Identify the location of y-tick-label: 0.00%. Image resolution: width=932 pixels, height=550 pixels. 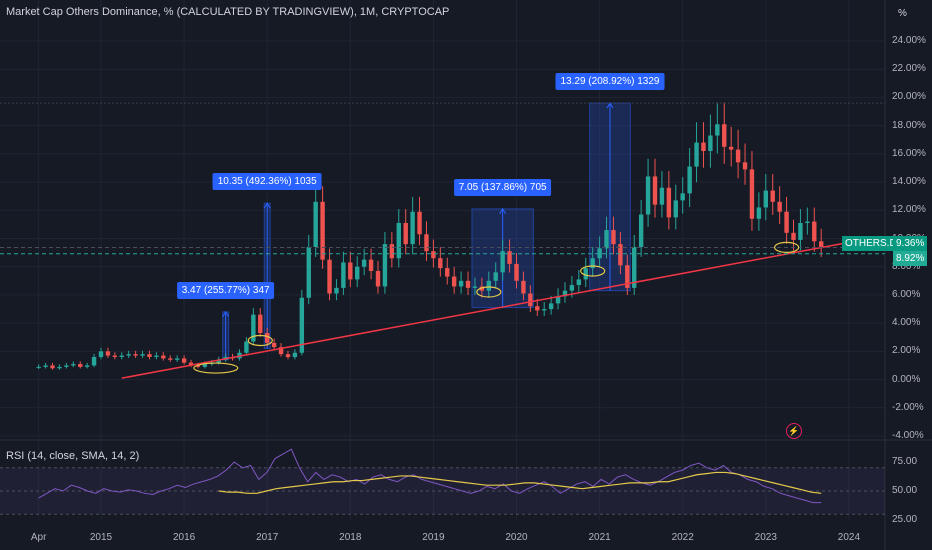
(906, 379).